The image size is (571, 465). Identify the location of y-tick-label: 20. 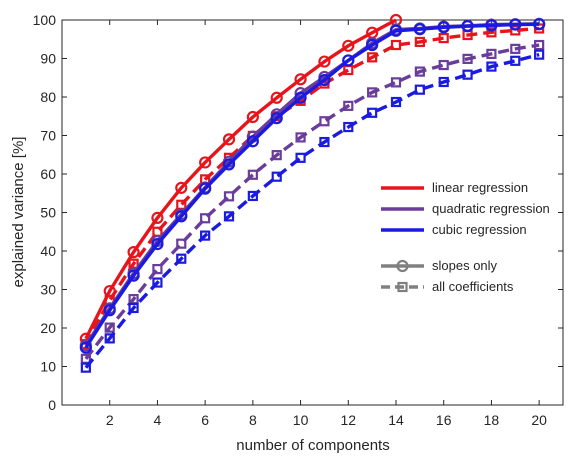
(48, 328).